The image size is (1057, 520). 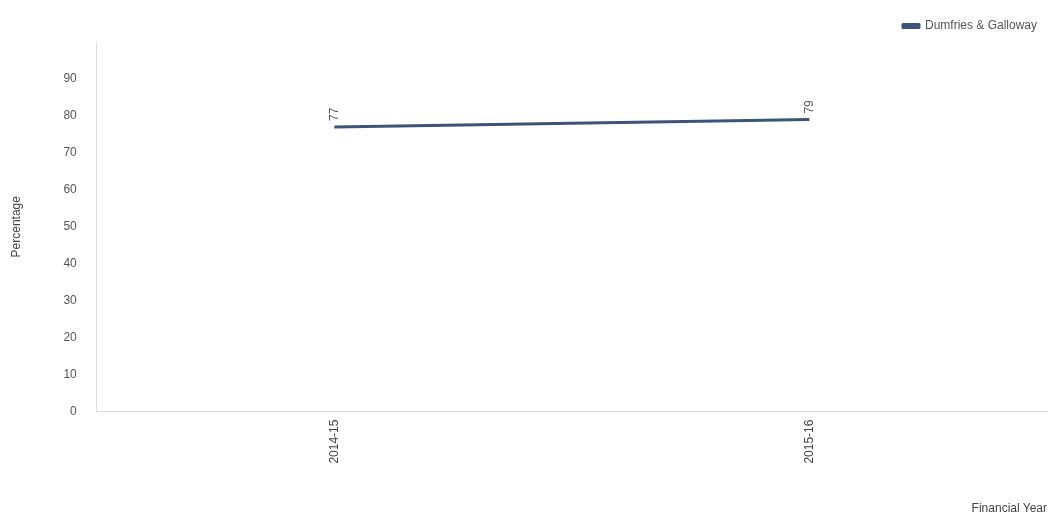 What do you see at coordinates (15, 226) in the screenshot?
I see `y-axis-title: Percentage` at bounding box center [15, 226].